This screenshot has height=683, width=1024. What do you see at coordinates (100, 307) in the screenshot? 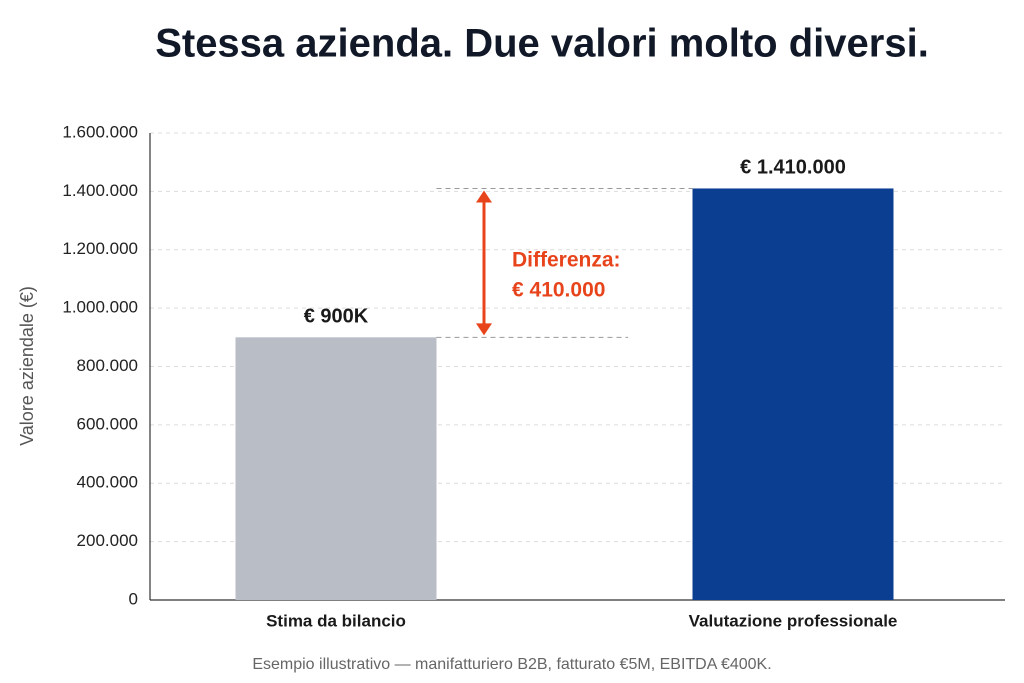
I see `y-tick-label: 1.000.000` at bounding box center [100, 307].